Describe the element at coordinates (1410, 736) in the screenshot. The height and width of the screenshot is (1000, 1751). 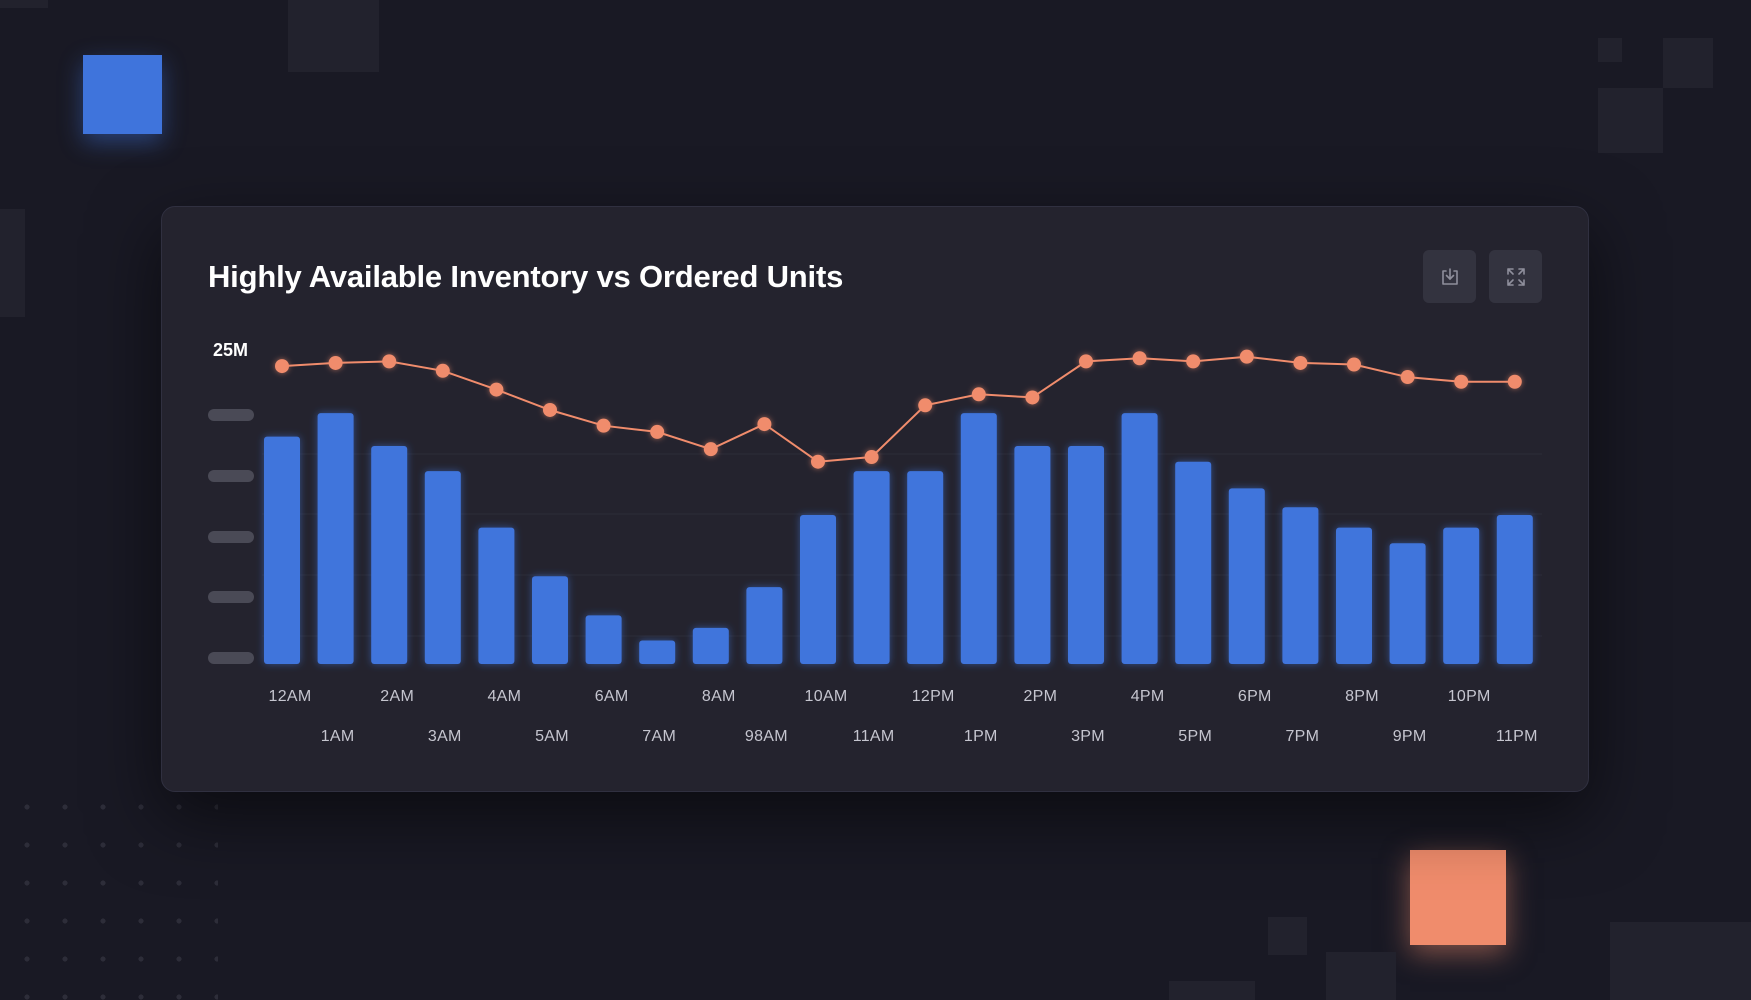
I see `x-tick-label: 9PM` at that location.